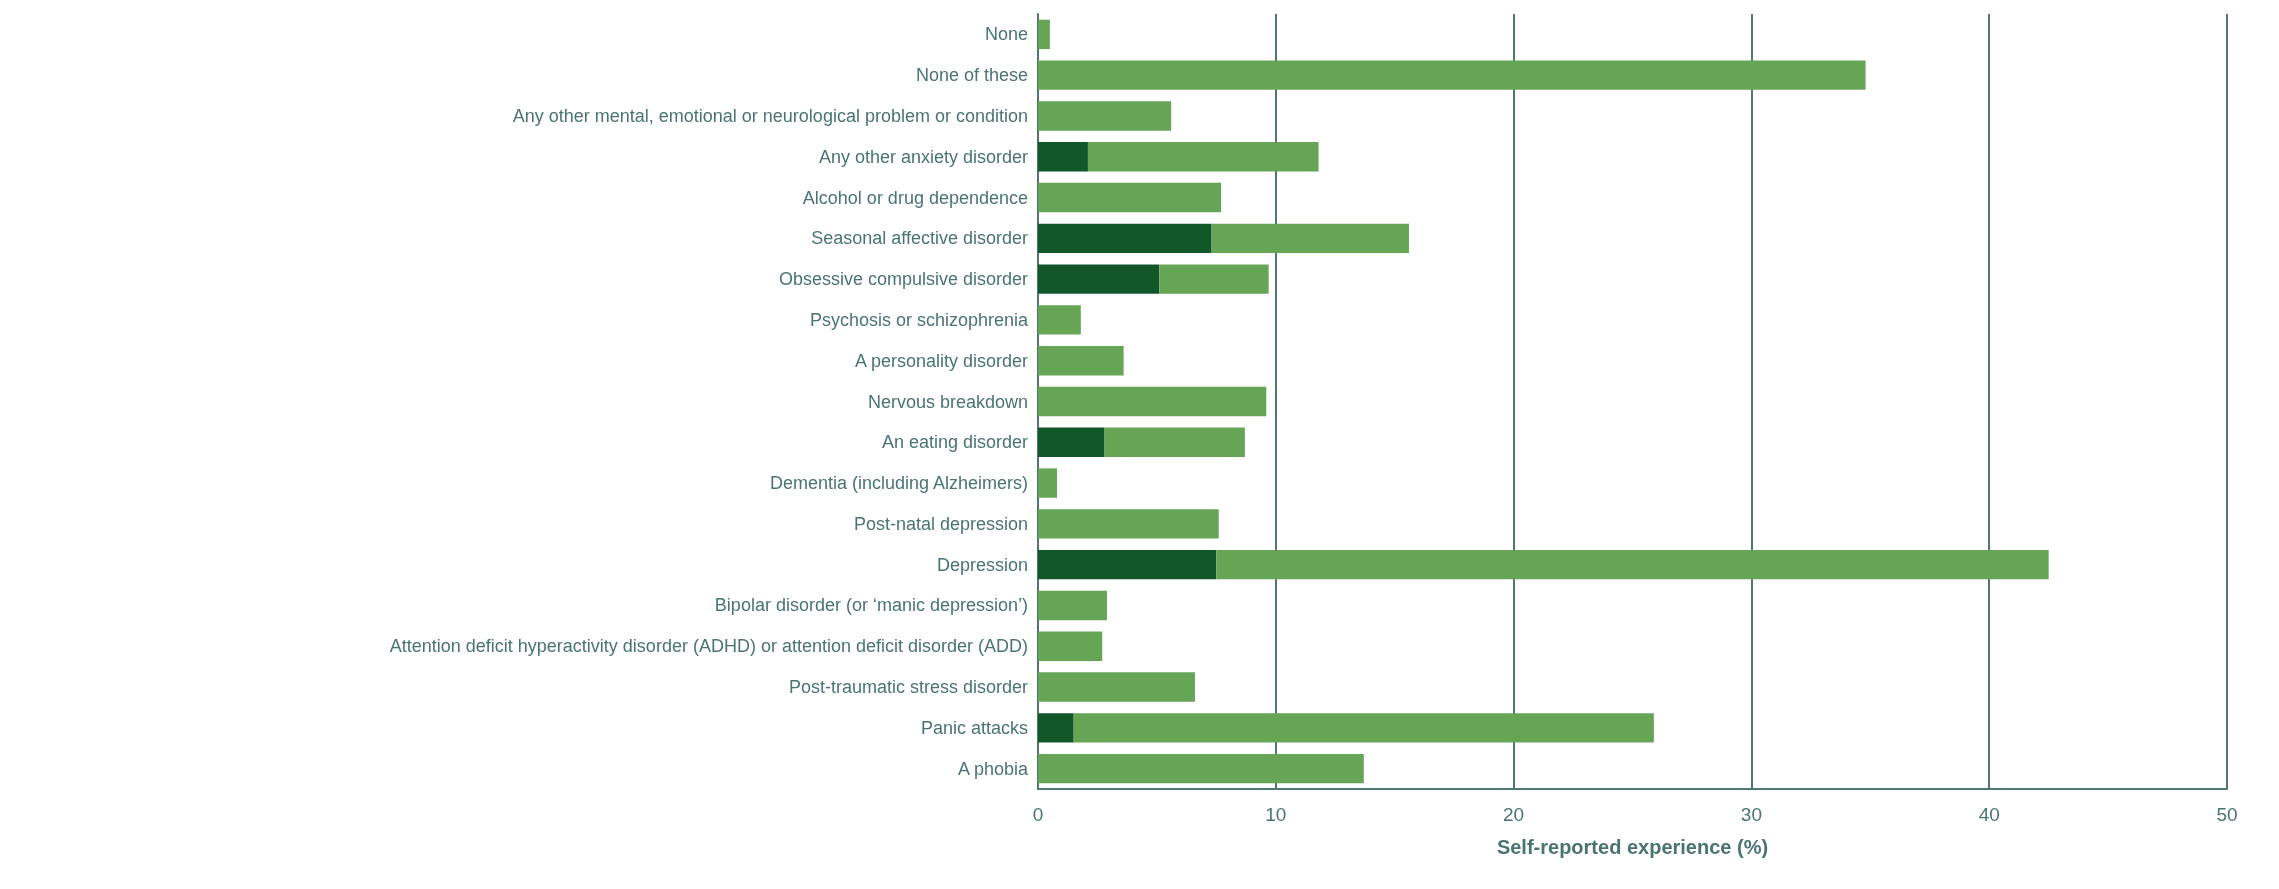  I want to click on y-tick-label: Post-traumatic stress disorder, so click(908, 687).